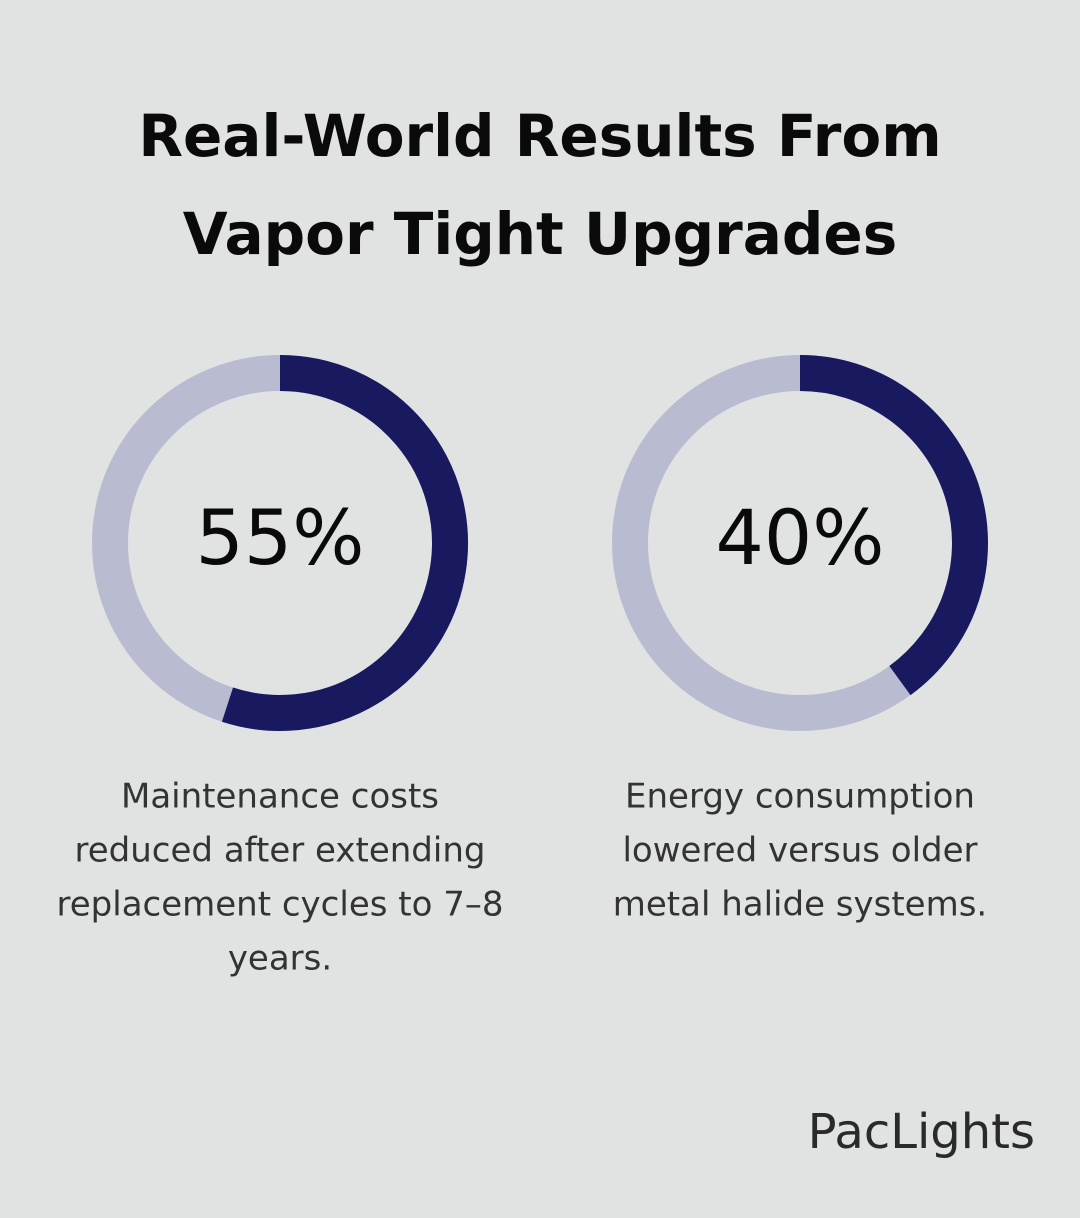 The image size is (1080, 1218). I want to click on title-line: Real-World Results From, so click(539, 136).